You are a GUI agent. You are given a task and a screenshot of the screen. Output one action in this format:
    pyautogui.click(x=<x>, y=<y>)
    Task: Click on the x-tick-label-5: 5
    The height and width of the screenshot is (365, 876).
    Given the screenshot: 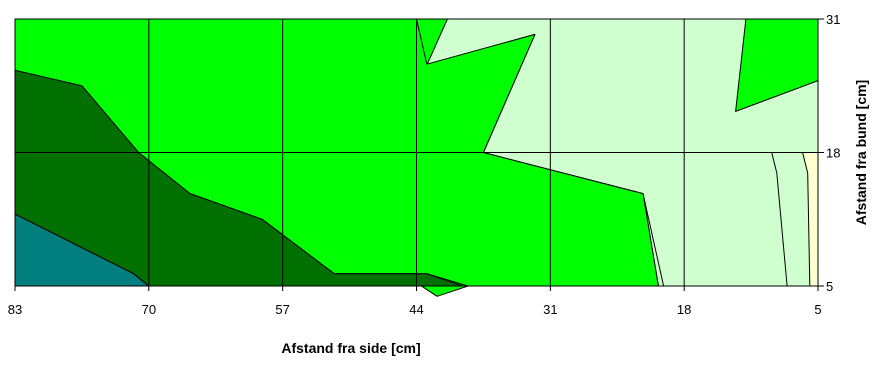 What is the action you would take?
    pyautogui.click(x=817, y=309)
    